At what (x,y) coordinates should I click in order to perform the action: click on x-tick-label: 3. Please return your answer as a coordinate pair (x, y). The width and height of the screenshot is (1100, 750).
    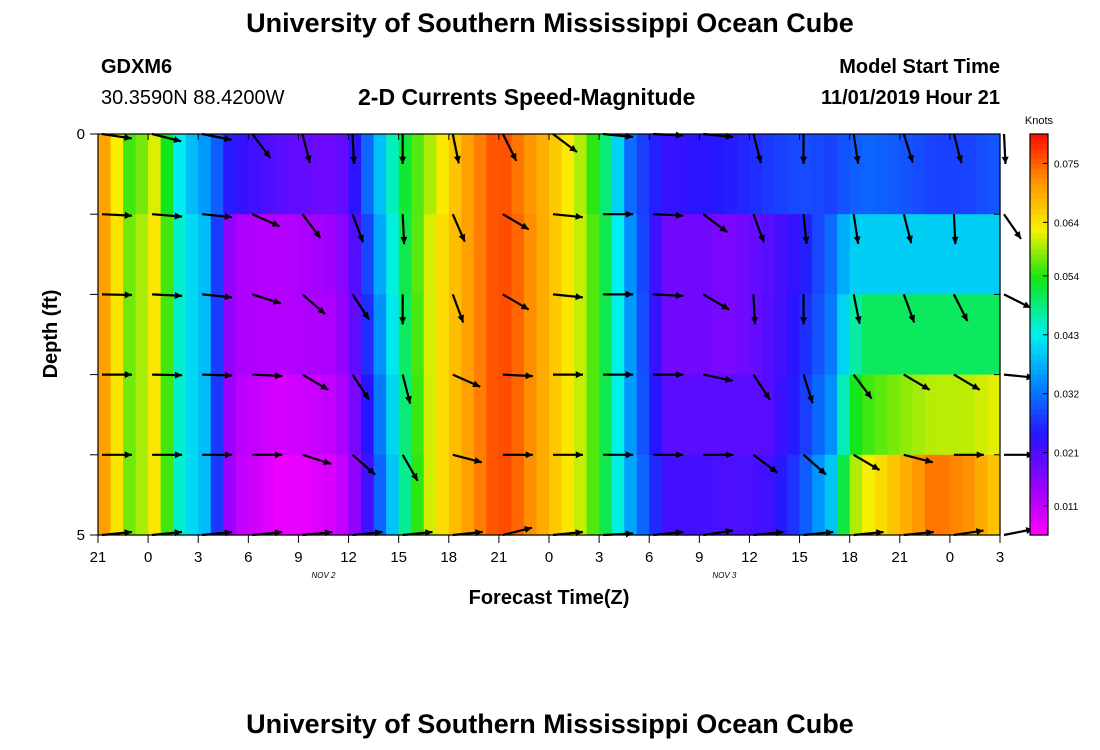
    Looking at the image, I should click on (599, 557).